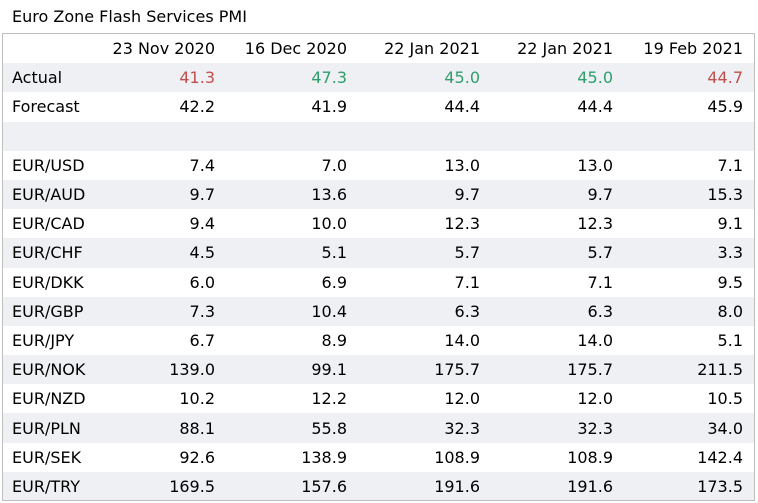  What do you see at coordinates (725, 428) in the screenshot?
I see `pair-value: 34.0` at bounding box center [725, 428].